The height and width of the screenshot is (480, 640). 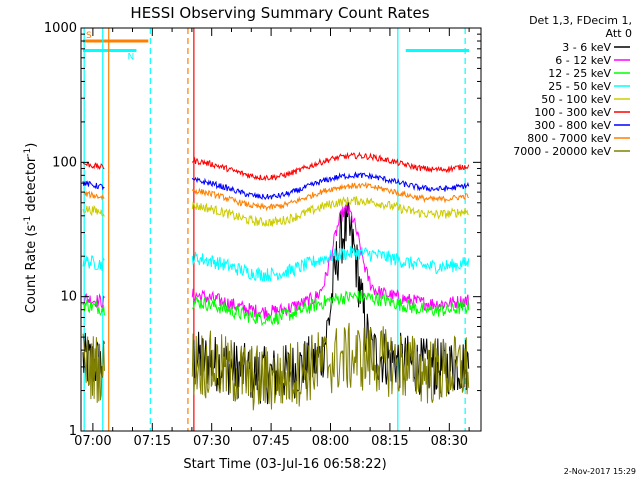 What do you see at coordinates (600, 471) in the screenshot?
I see `footer-date: 2-Nov-2017 15:29` at bounding box center [600, 471].